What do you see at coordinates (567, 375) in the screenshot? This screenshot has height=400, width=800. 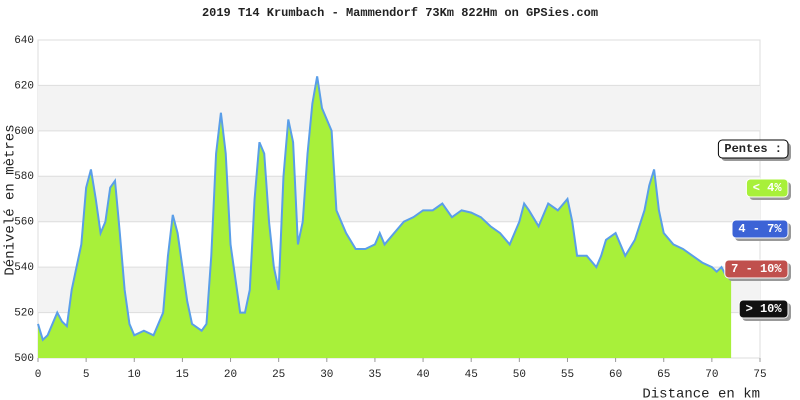 I see `x-tick-label: 55` at bounding box center [567, 375].